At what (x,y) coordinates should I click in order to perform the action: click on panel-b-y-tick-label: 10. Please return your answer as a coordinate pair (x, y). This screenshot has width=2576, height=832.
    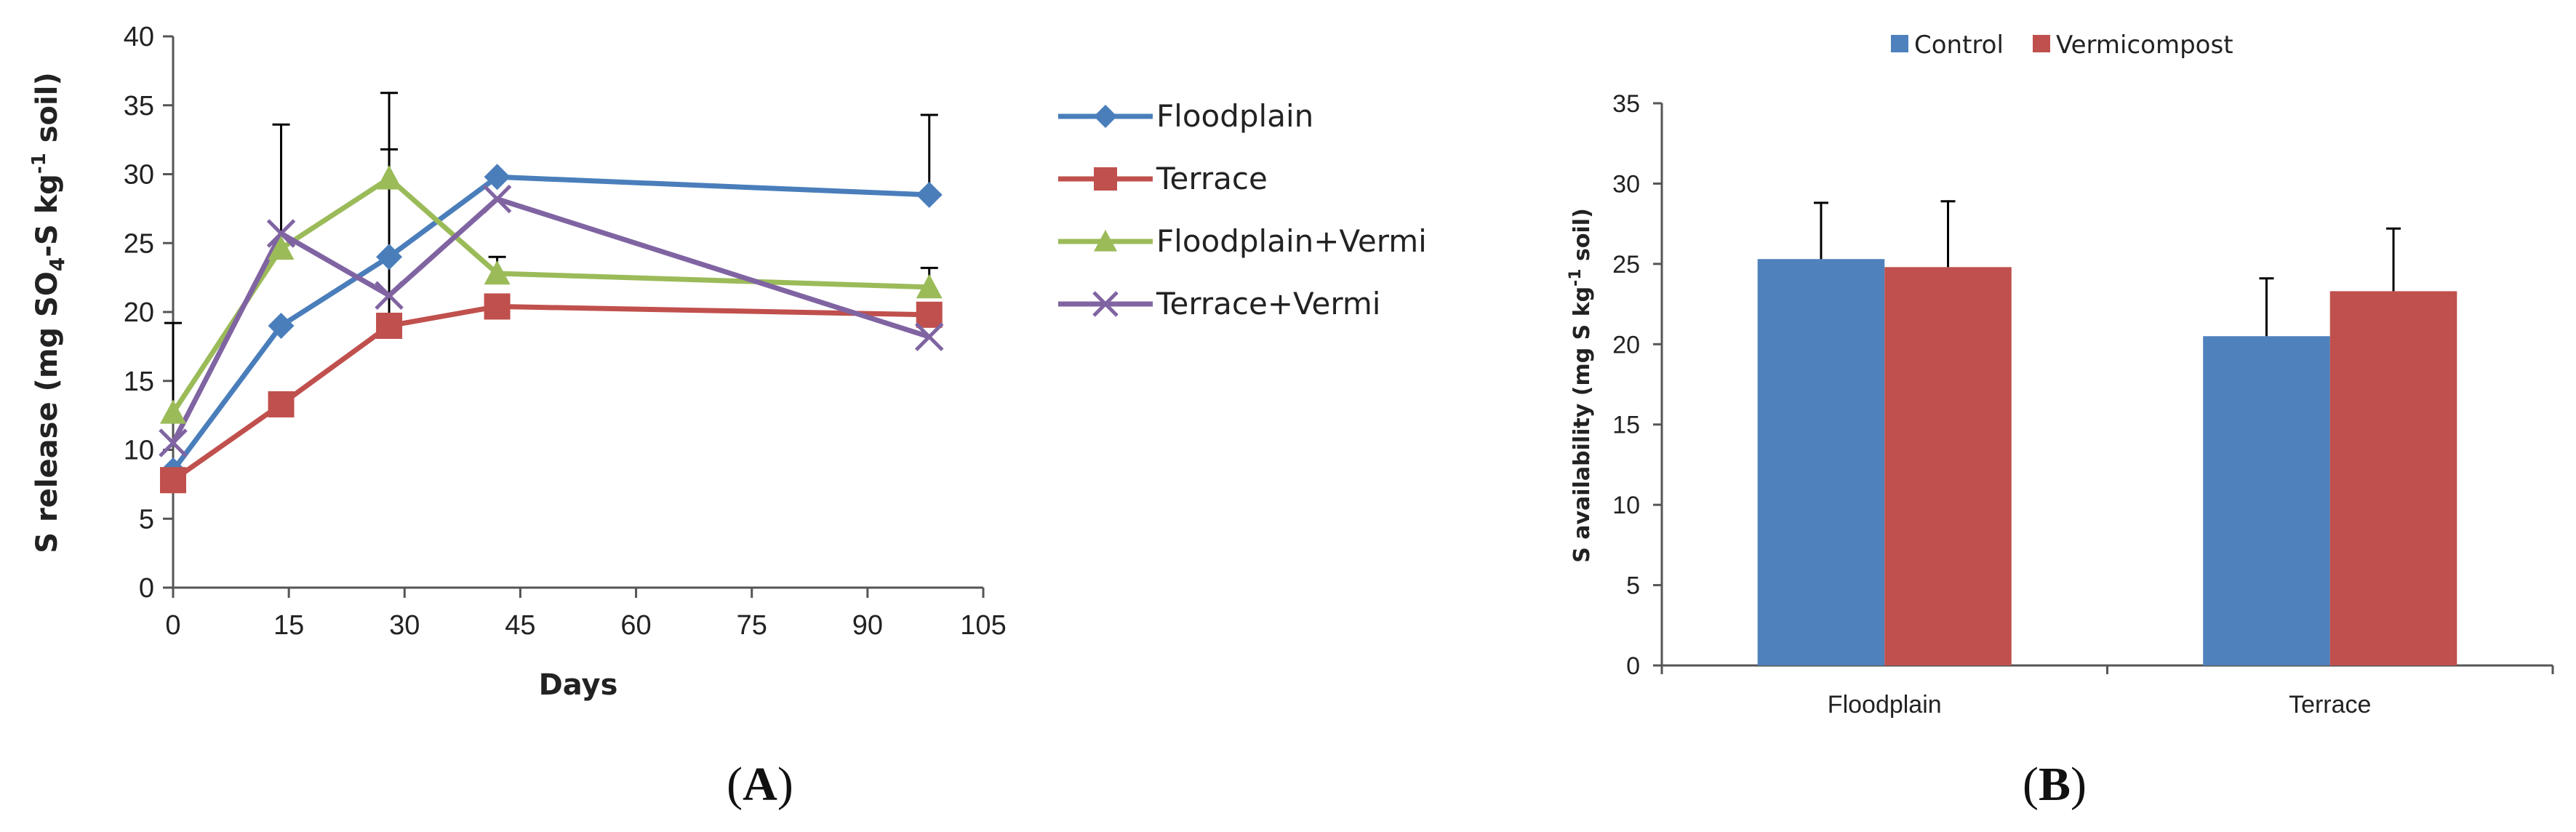
    Looking at the image, I should click on (1626, 505).